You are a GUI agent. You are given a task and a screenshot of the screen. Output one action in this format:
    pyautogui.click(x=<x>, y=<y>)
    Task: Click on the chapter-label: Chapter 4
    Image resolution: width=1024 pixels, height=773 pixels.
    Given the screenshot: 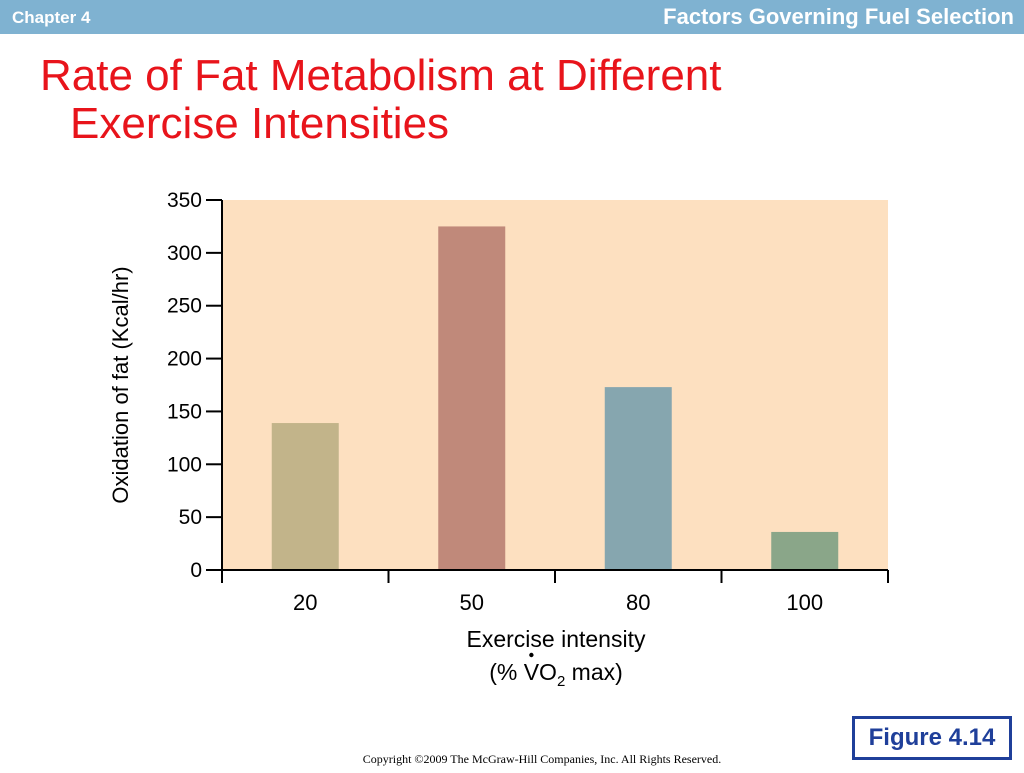 What is the action you would take?
    pyautogui.click(x=51, y=17)
    